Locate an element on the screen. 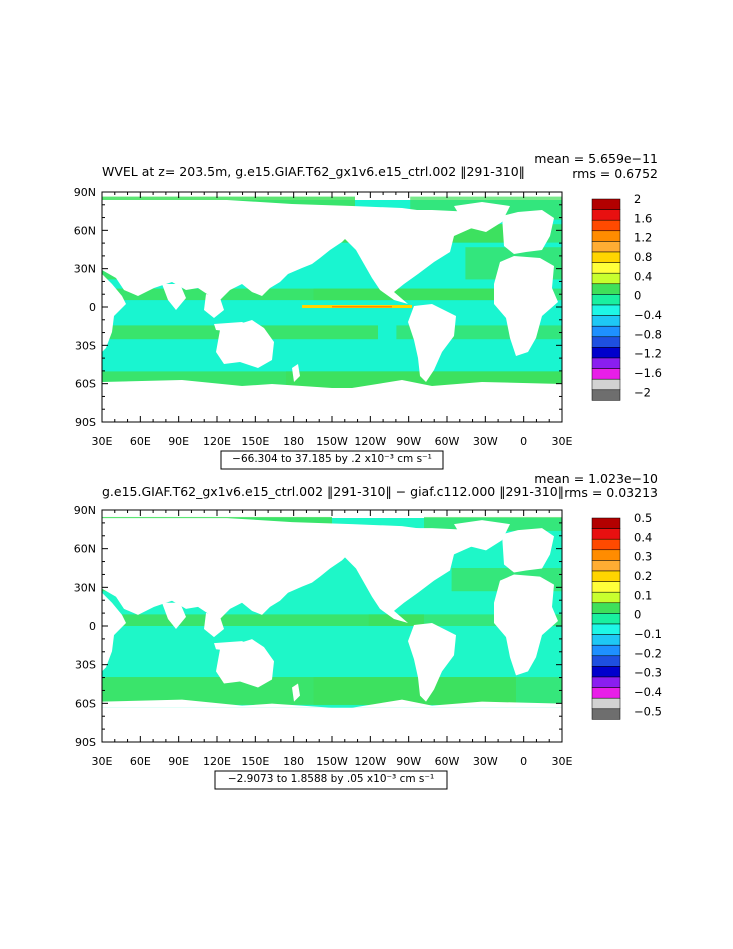 The image size is (733, 949). colorbar-label: −0.4 is located at coordinates (648, 692).